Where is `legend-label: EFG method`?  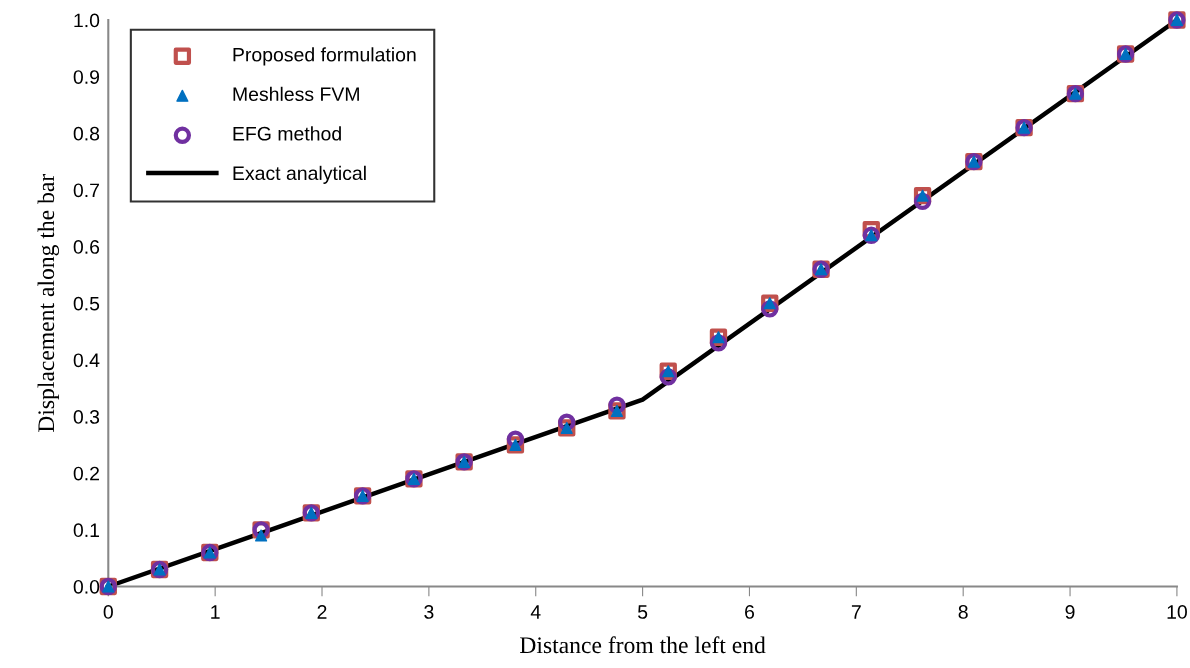 legend-label: EFG method is located at coordinates (287, 133).